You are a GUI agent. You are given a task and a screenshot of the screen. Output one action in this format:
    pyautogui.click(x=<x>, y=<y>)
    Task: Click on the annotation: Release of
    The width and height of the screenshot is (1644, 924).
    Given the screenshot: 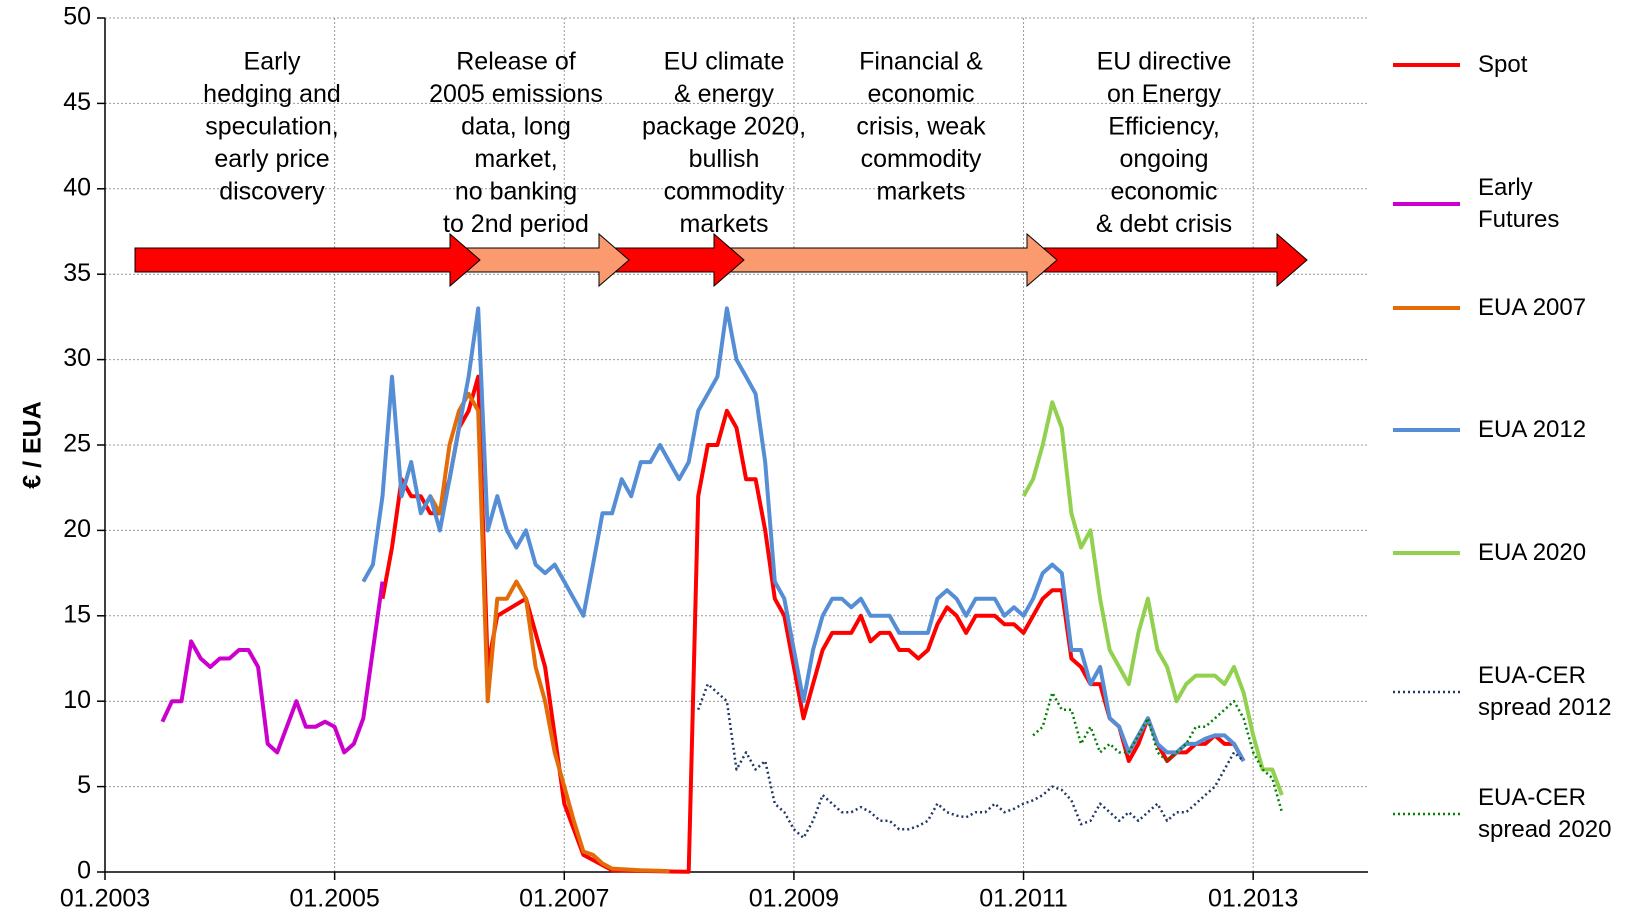 What is the action you would take?
    pyautogui.click(x=516, y=62)
    